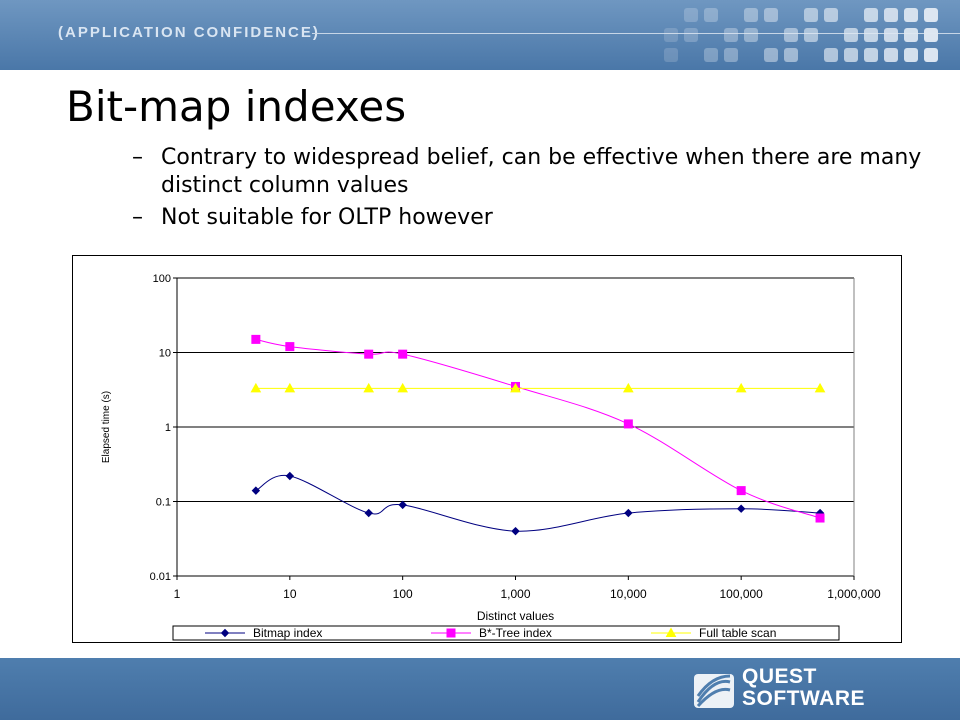  What do you see at coordinates (327, 217) in the screenshot?
I see `bullet-text: Not suitable for OLTP however` at bounding box center [327, 217].